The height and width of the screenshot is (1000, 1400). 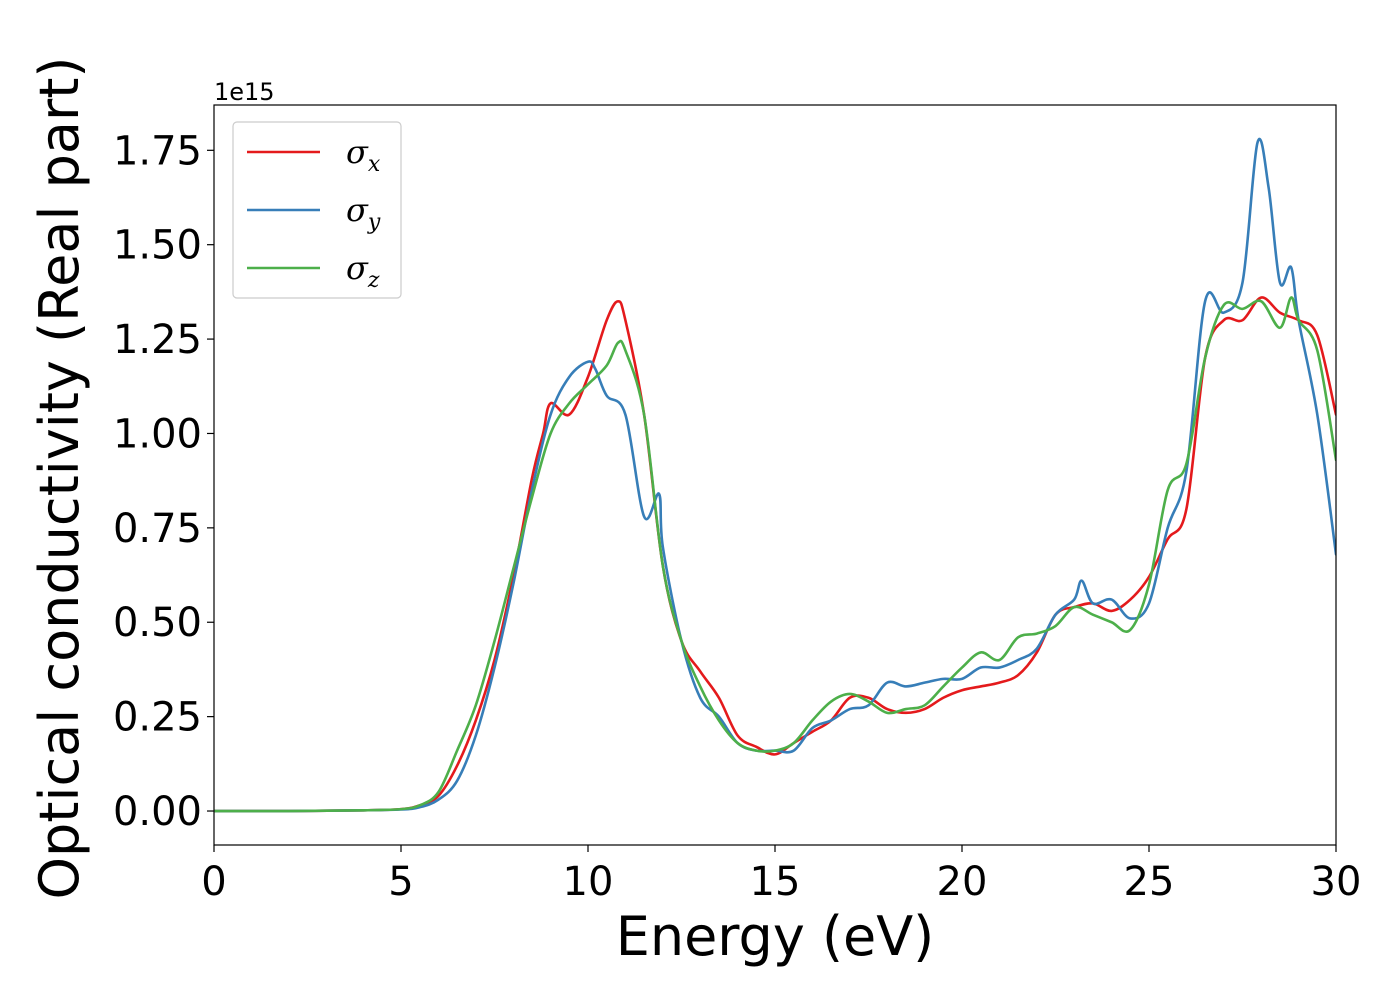 I want to click on y-tick-label: 1.00, so click(x=157, y=434).